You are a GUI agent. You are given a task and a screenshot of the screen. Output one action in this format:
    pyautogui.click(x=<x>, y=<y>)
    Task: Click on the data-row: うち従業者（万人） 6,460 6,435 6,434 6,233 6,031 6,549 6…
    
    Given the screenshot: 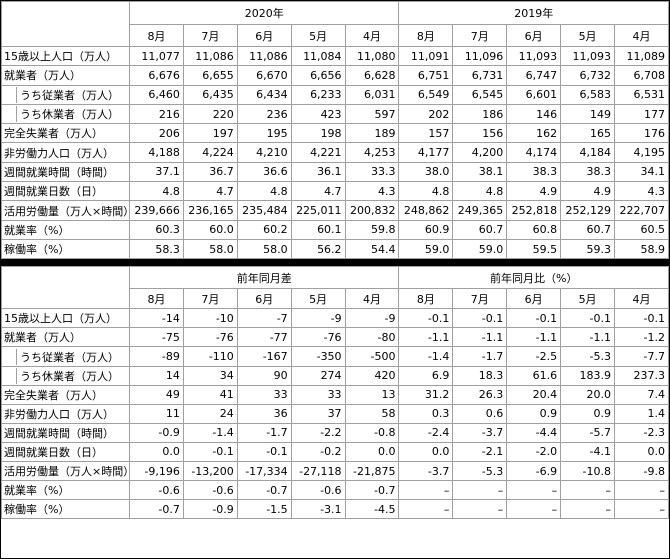 What is the action you would take?
    pyautogui.click(x=335, y=94)
    